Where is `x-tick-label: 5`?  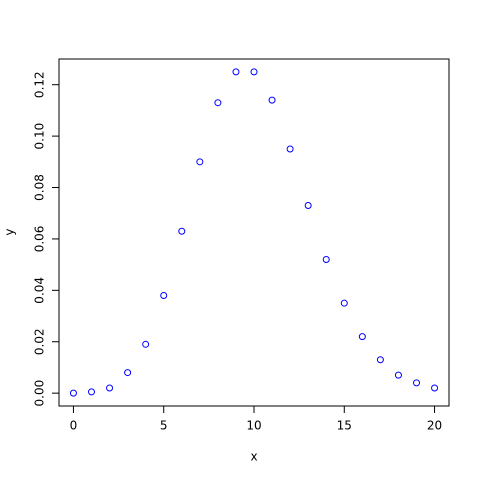
x-tick-label: 5 is located at coordinates (164, 426).